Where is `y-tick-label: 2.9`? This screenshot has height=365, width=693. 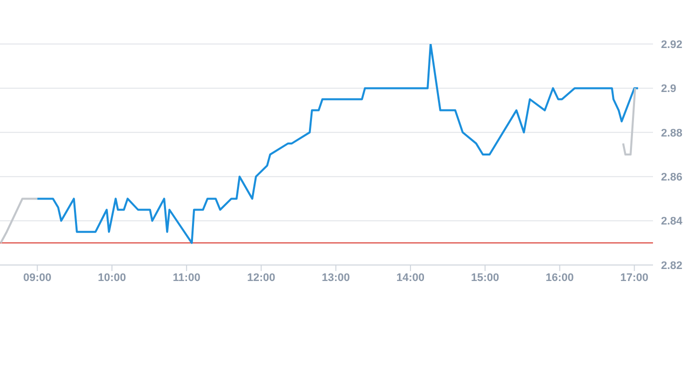
y-tick-label: 2.9 is located at coordinates (668, 89).